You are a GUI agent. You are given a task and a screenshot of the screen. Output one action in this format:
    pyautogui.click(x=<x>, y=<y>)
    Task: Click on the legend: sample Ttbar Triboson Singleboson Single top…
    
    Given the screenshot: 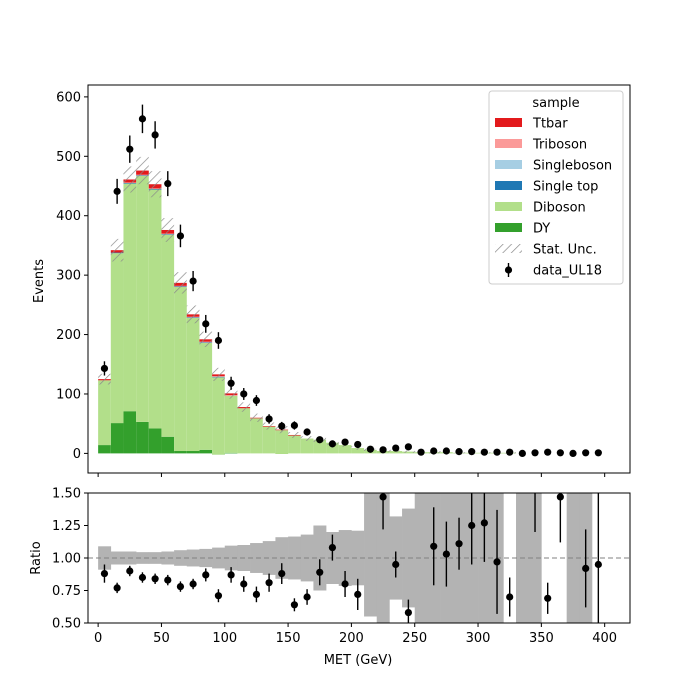 What is the action you would take?
    pyautogui.click(x=556, y=187)
    